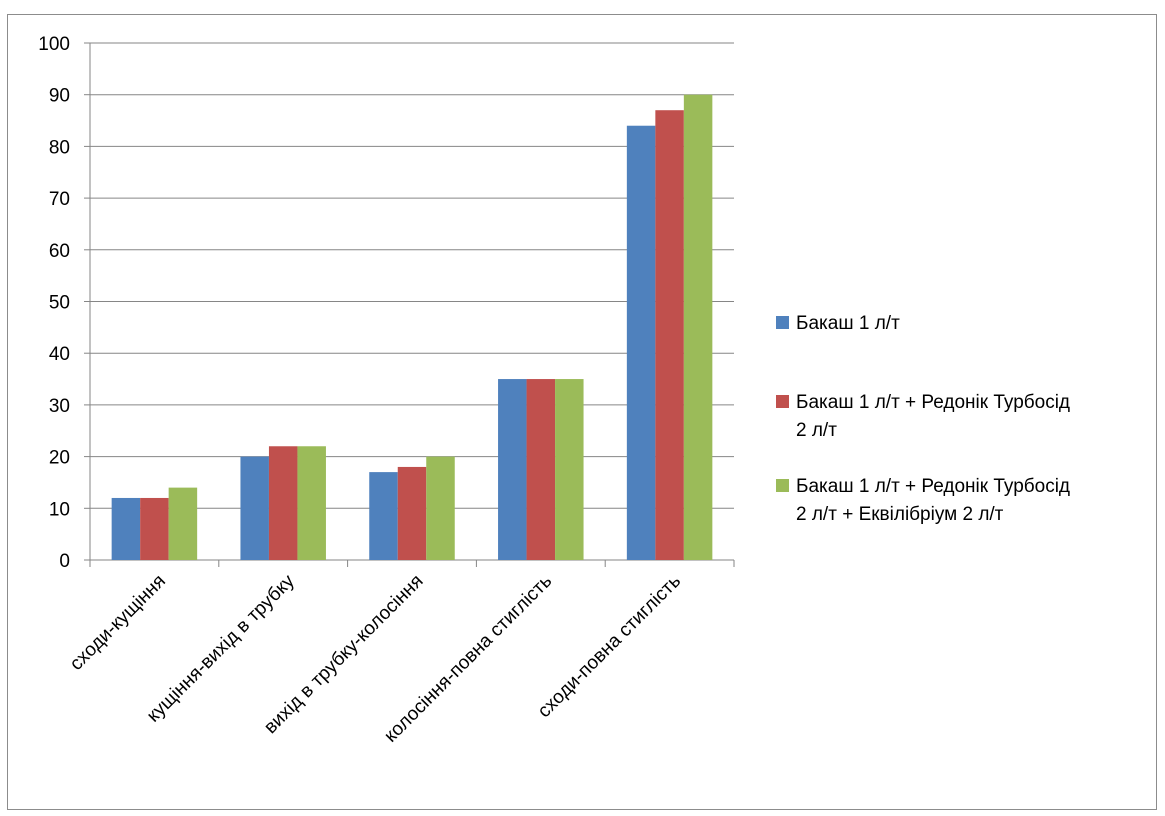 The image size is (1165, 816). I want to click on legend-label: 2 л/т + Еквілібріум 2 л/т, so click(900, 514).